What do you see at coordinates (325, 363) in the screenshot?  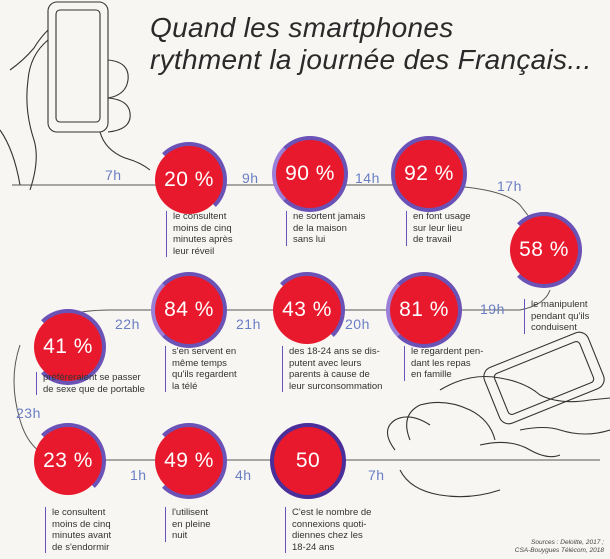 I see `caption-line: putent avec leurs` at bounding box center [325, 363].